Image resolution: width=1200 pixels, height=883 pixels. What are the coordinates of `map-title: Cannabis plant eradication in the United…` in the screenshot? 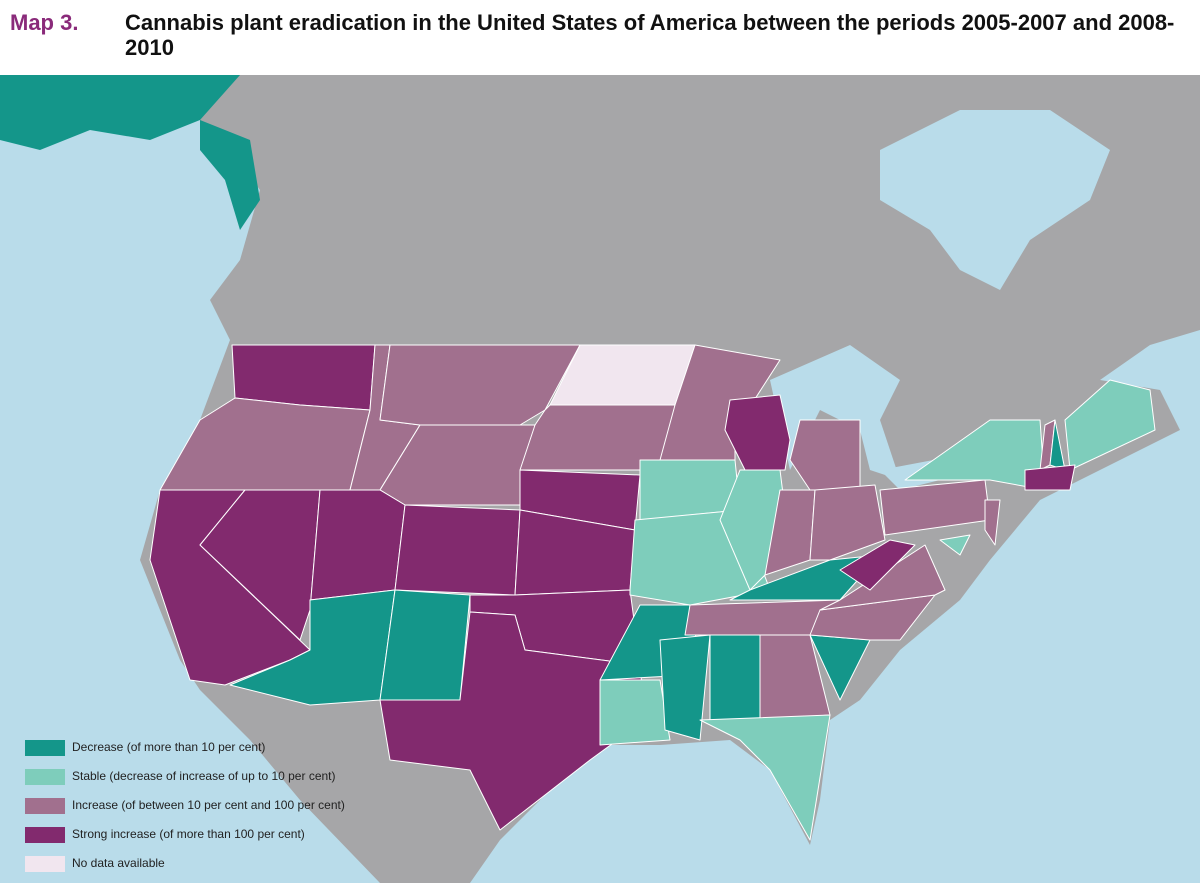 It's located at (650, 35).